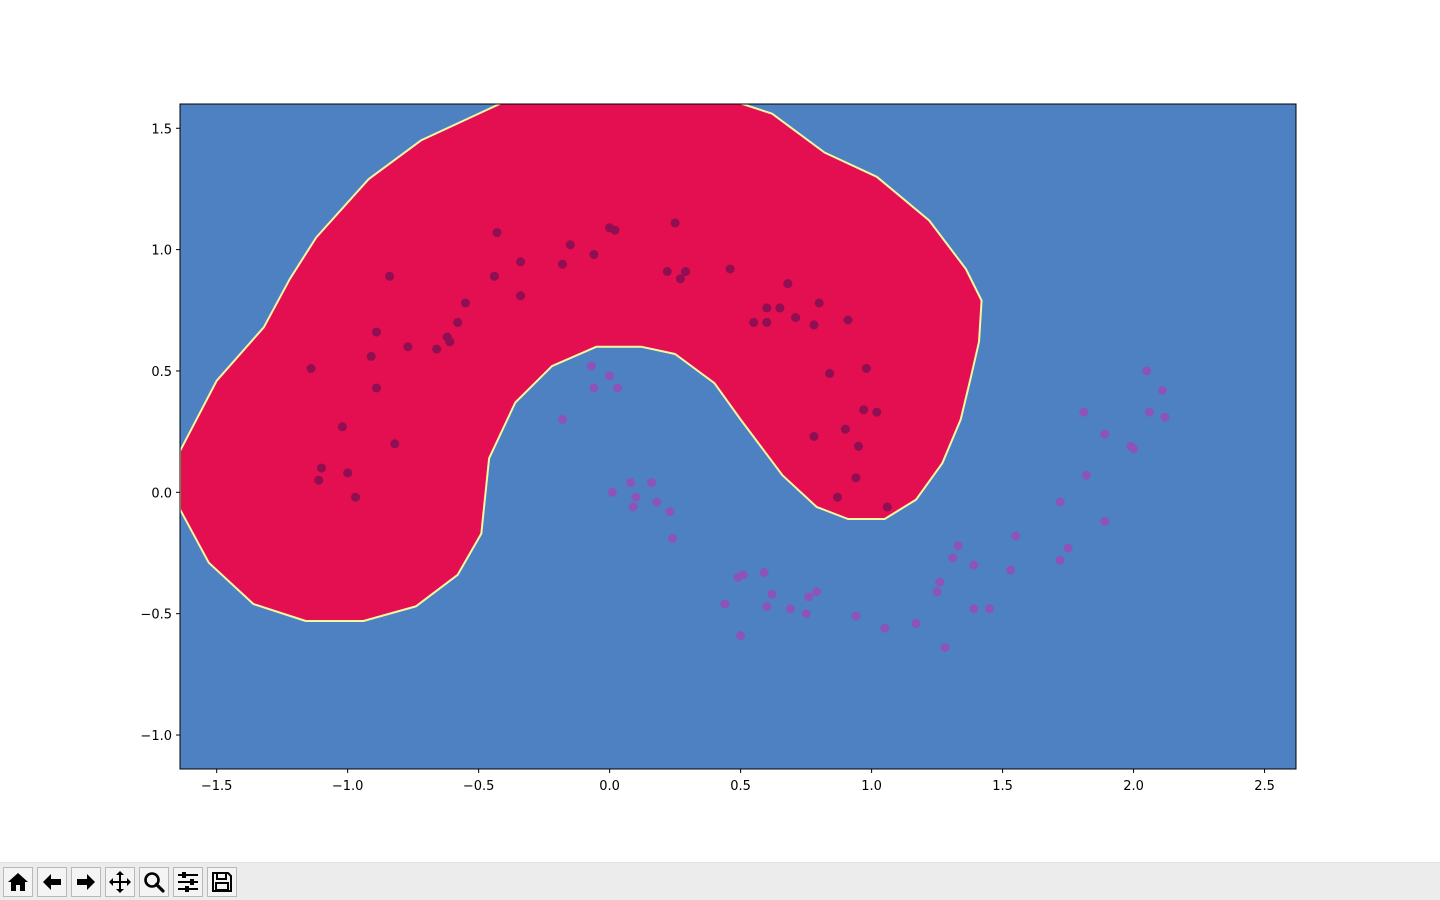 The image size is (1440, 900). I want to click on zoom-button, so click(154, 882).